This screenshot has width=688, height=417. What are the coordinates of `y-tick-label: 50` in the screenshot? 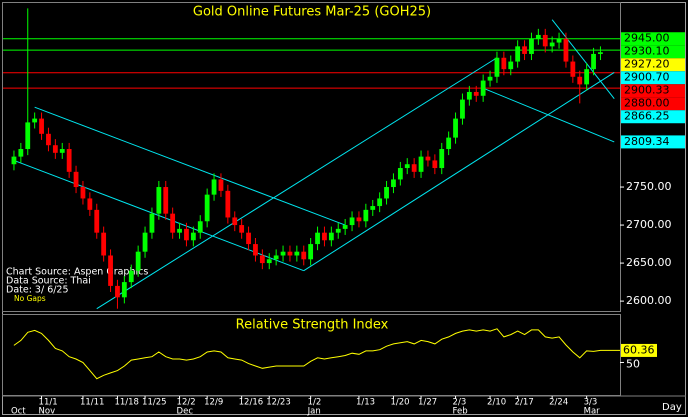 It's located at (633, 363).